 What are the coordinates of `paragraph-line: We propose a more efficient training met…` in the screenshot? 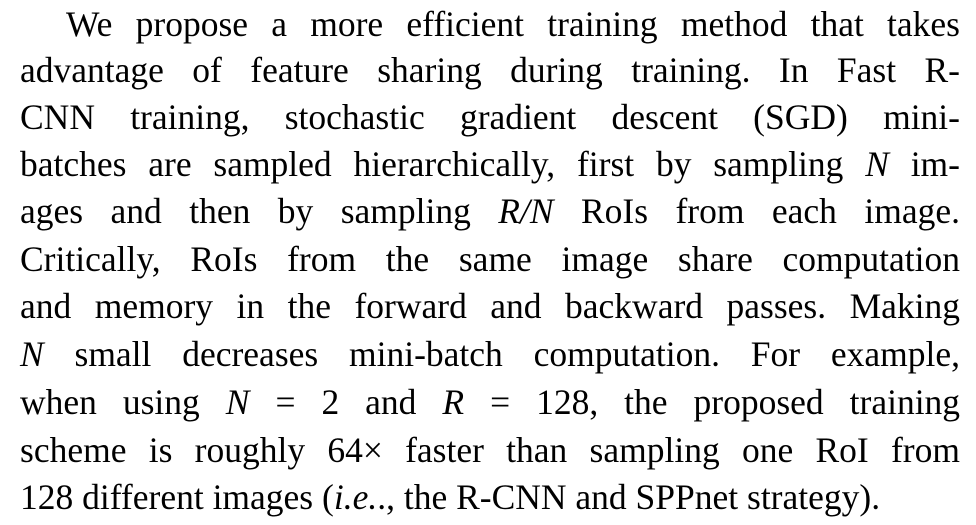 It's located at (513, 24).